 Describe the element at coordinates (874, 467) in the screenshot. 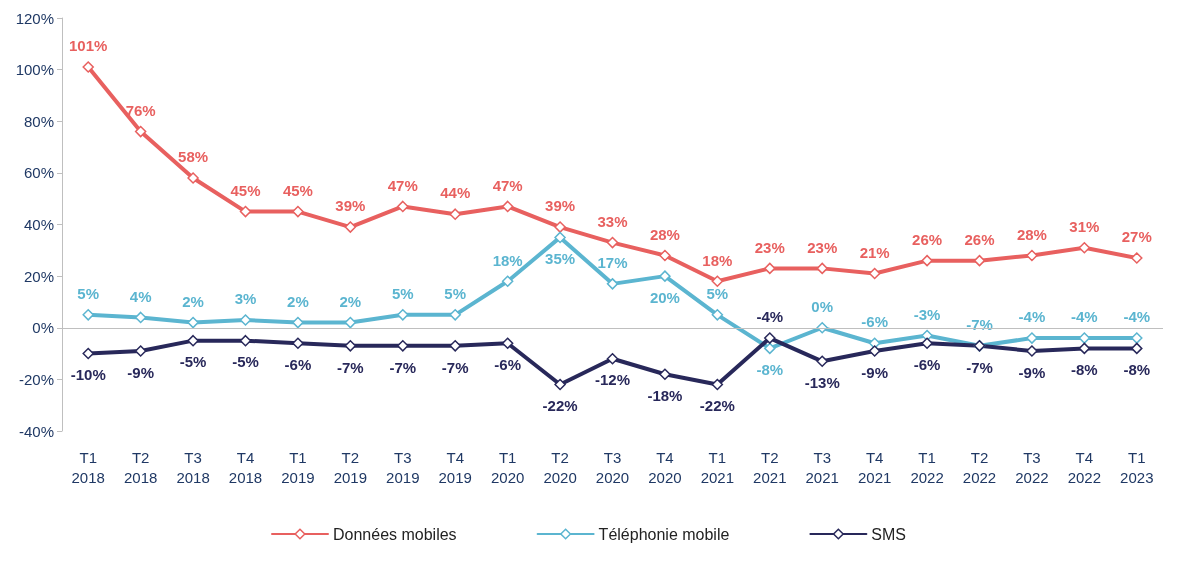

I see `x-tick-label: T4 2021` at that location.